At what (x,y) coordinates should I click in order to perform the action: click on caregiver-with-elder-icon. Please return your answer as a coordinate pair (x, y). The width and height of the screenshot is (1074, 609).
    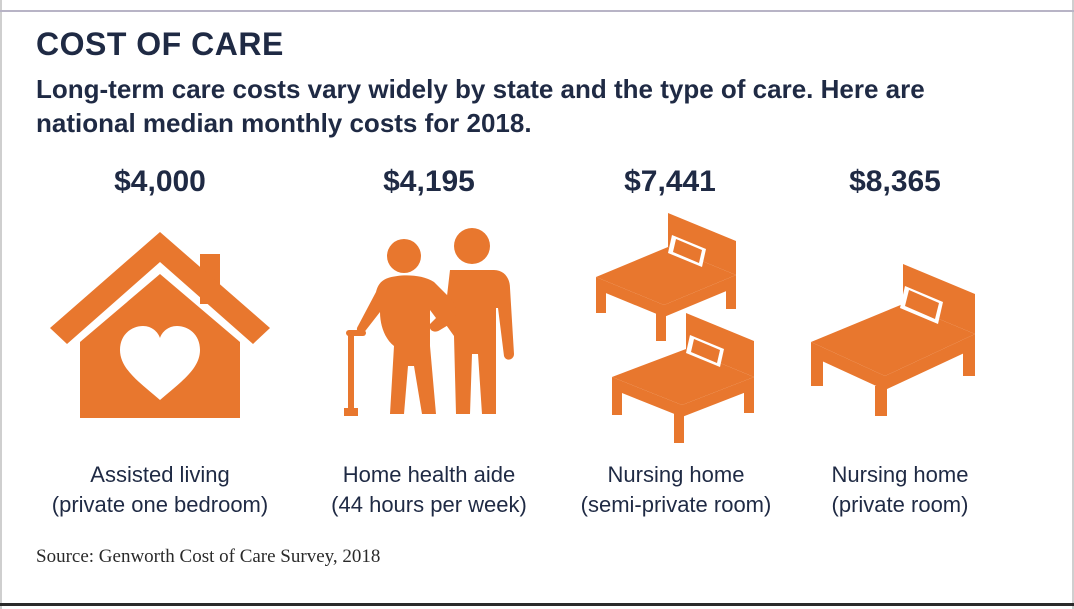
    Looking at the image, I should click on (433, 328).